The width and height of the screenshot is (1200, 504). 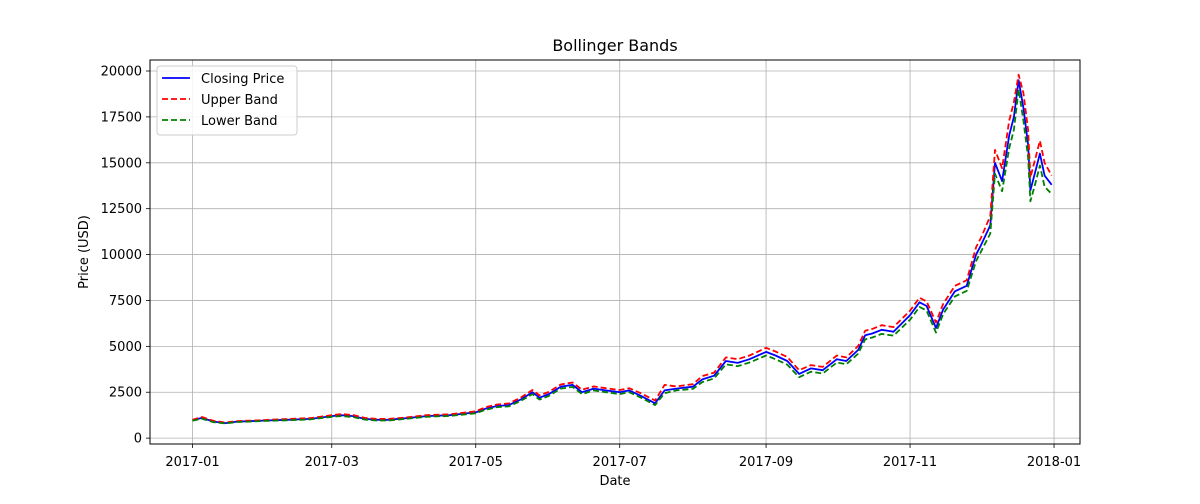 What do you see at coordinates (121, 209) in the screenshot?
I see `y-tick-label: 12500` at bounding box center [121, 209].